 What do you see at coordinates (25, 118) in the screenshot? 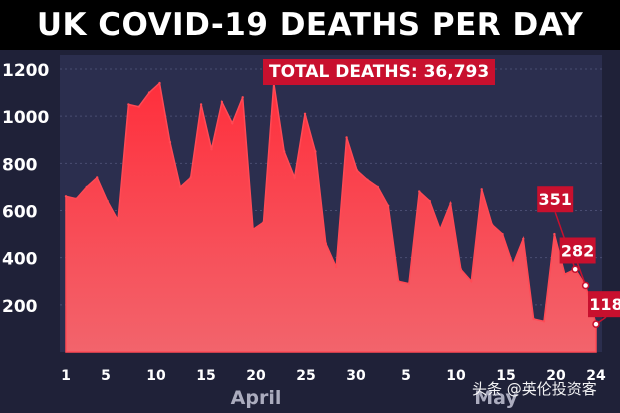
I see `y-tick-label: 1000` at bounding box center [25, 118].